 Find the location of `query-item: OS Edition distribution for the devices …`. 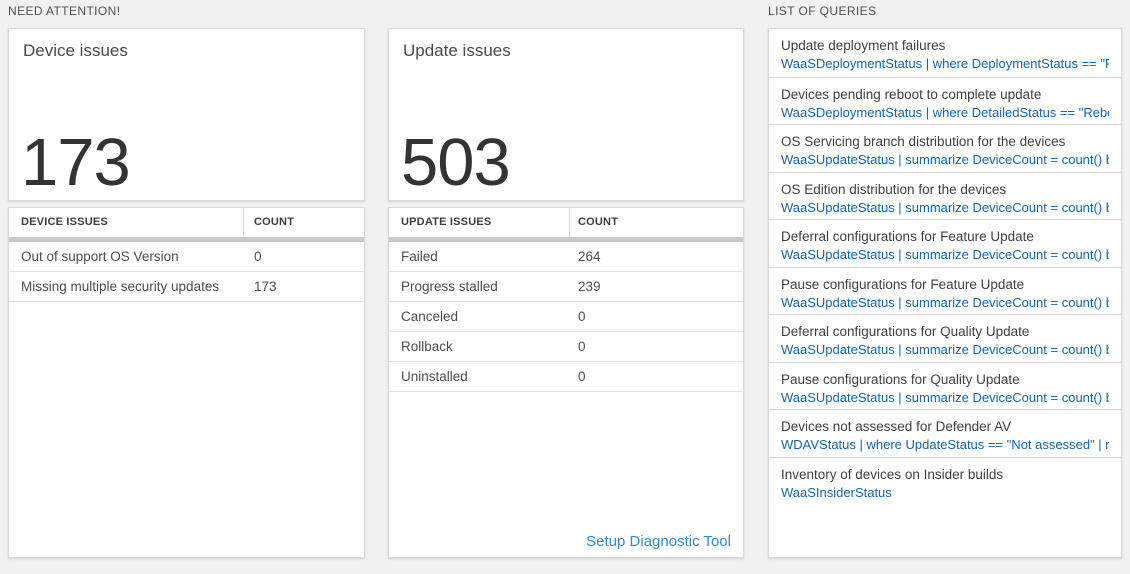

query-item: OS Edition distribution for the devices … is located at coordinates (945, 195).